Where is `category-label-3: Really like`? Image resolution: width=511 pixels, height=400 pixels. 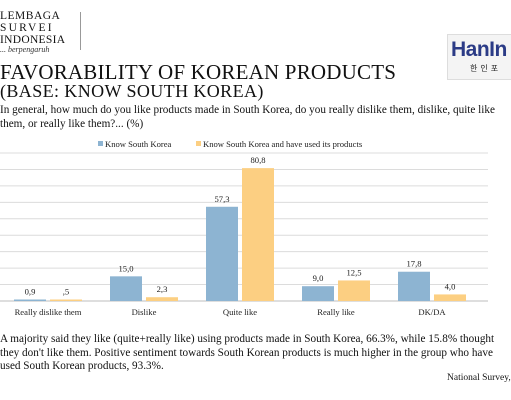 category-label-3: Really like is located at coordinates (336, 312).